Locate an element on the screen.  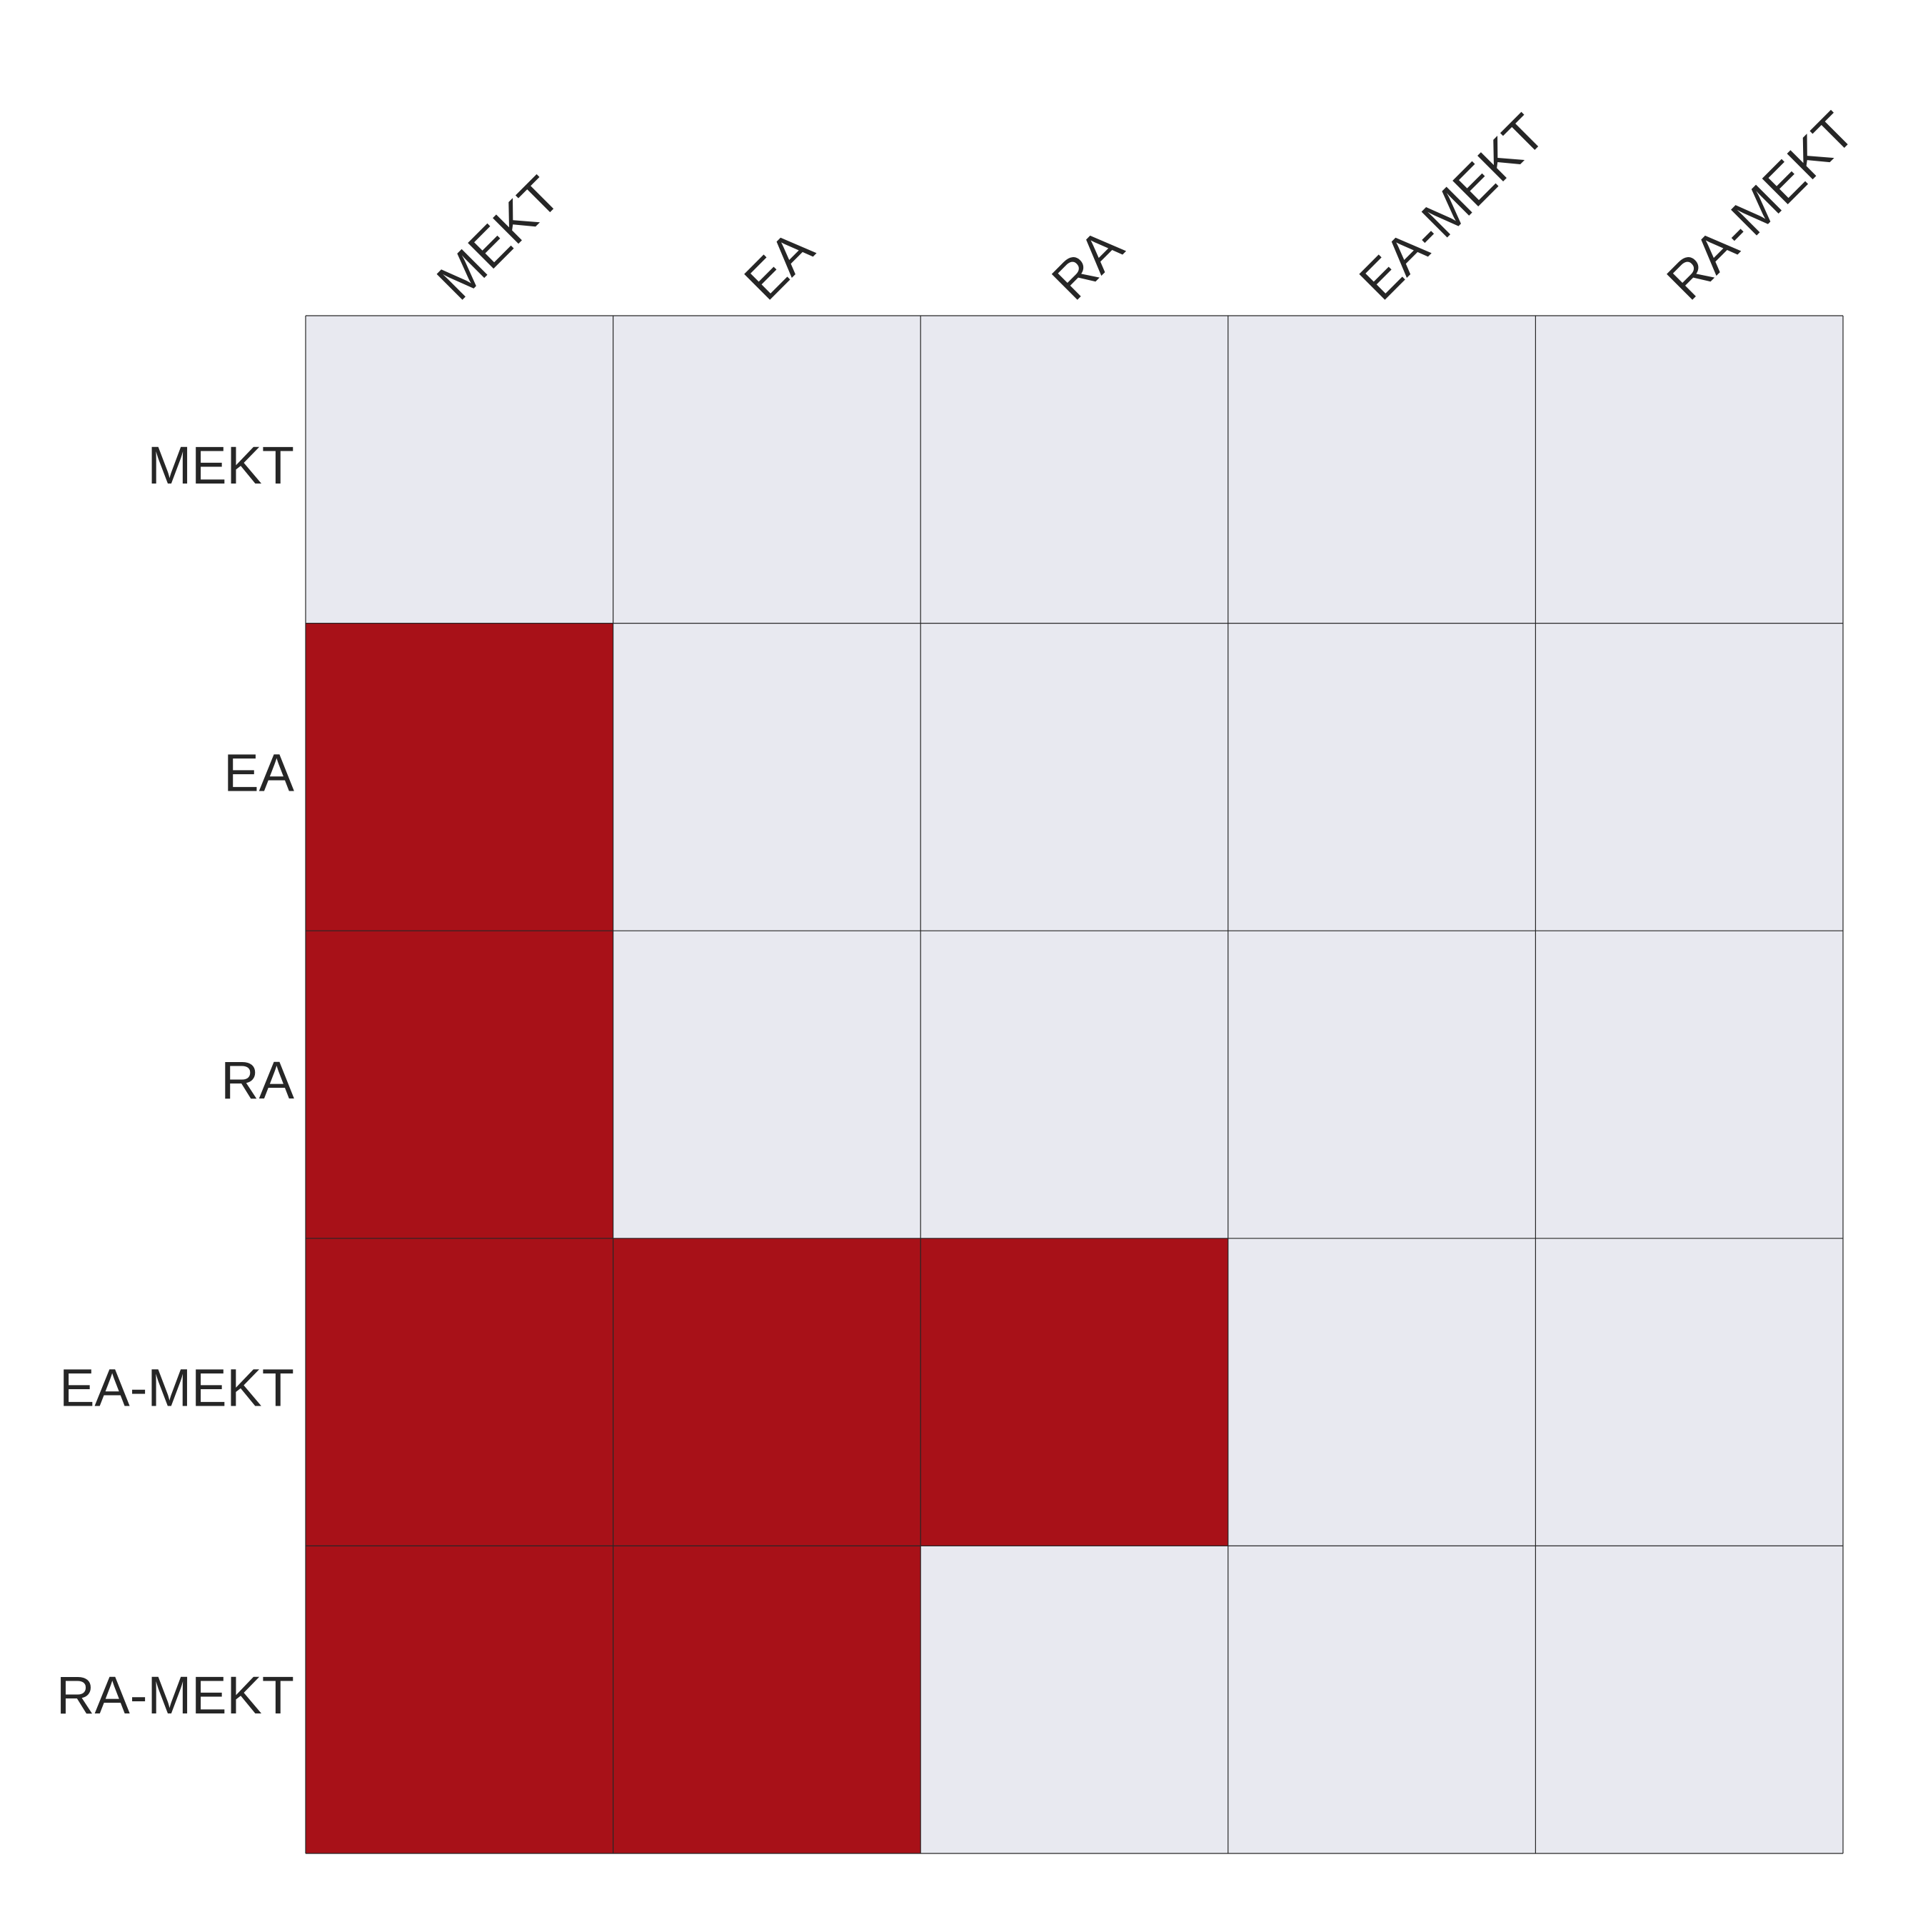
row-label-ra: RA is located at coordinates (257, 1080).